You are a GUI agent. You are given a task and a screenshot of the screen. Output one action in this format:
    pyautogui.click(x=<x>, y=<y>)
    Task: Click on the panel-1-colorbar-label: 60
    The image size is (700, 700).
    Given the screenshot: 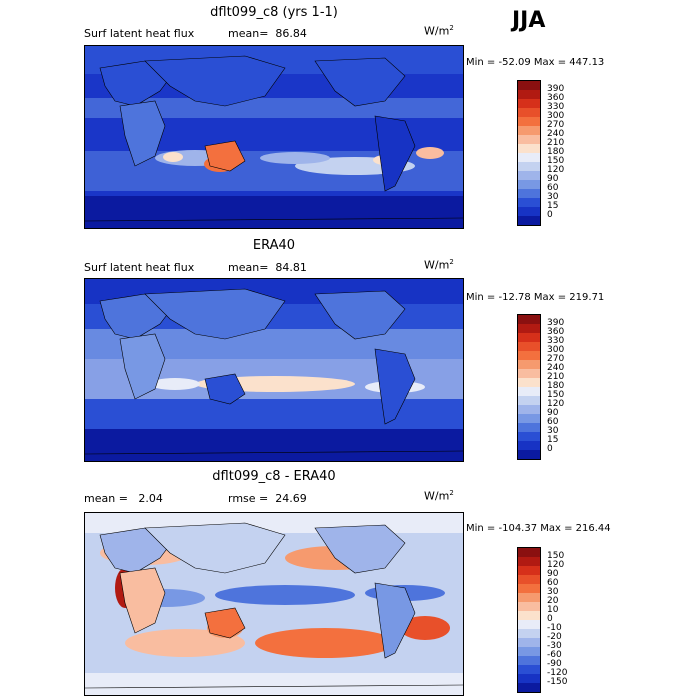 What is the action you would take?
    pyautogui.click(x=553, y=188)
    